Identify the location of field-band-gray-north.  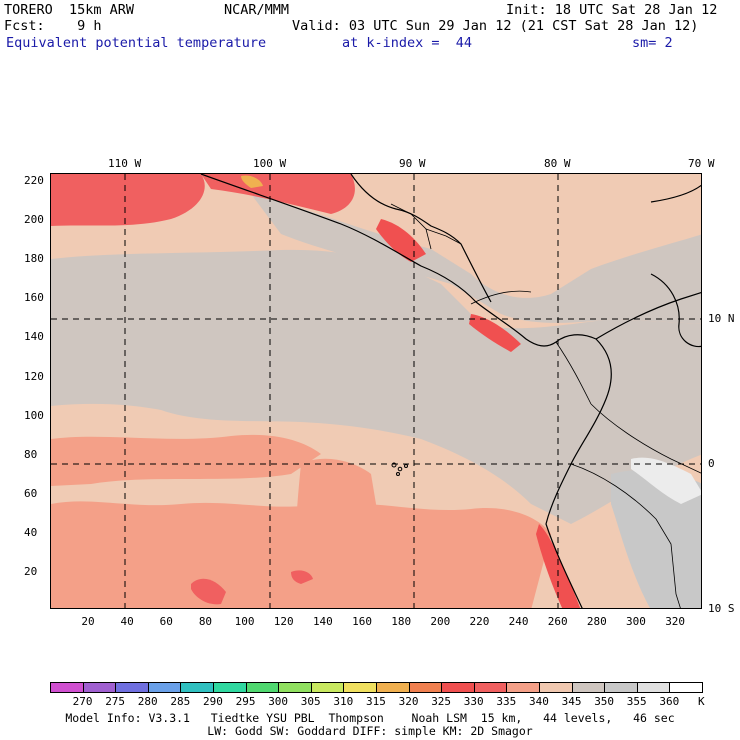
(476, 259).